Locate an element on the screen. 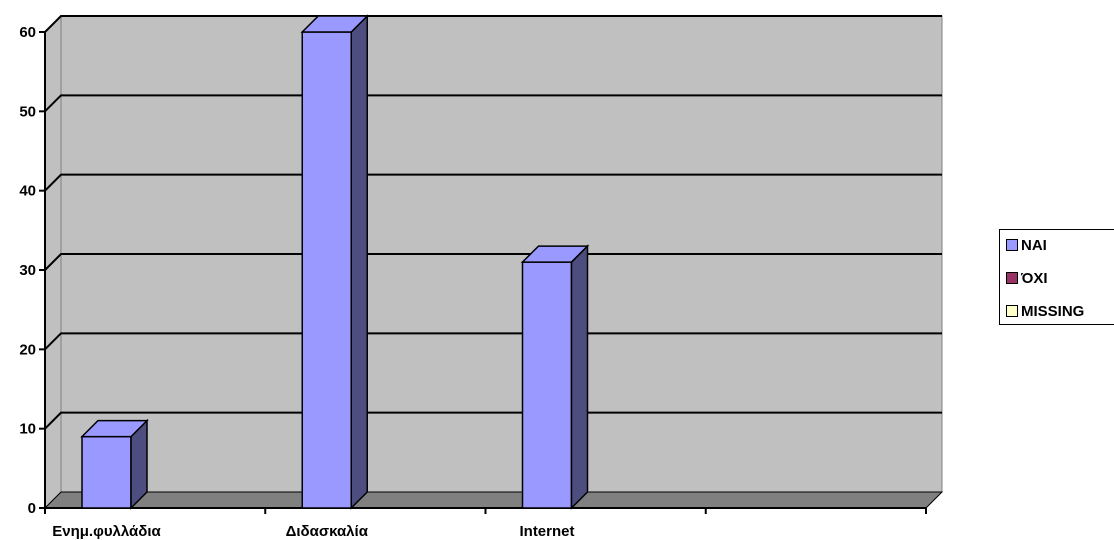  y-tick-label: 30 is located at coordinates (27, 270).